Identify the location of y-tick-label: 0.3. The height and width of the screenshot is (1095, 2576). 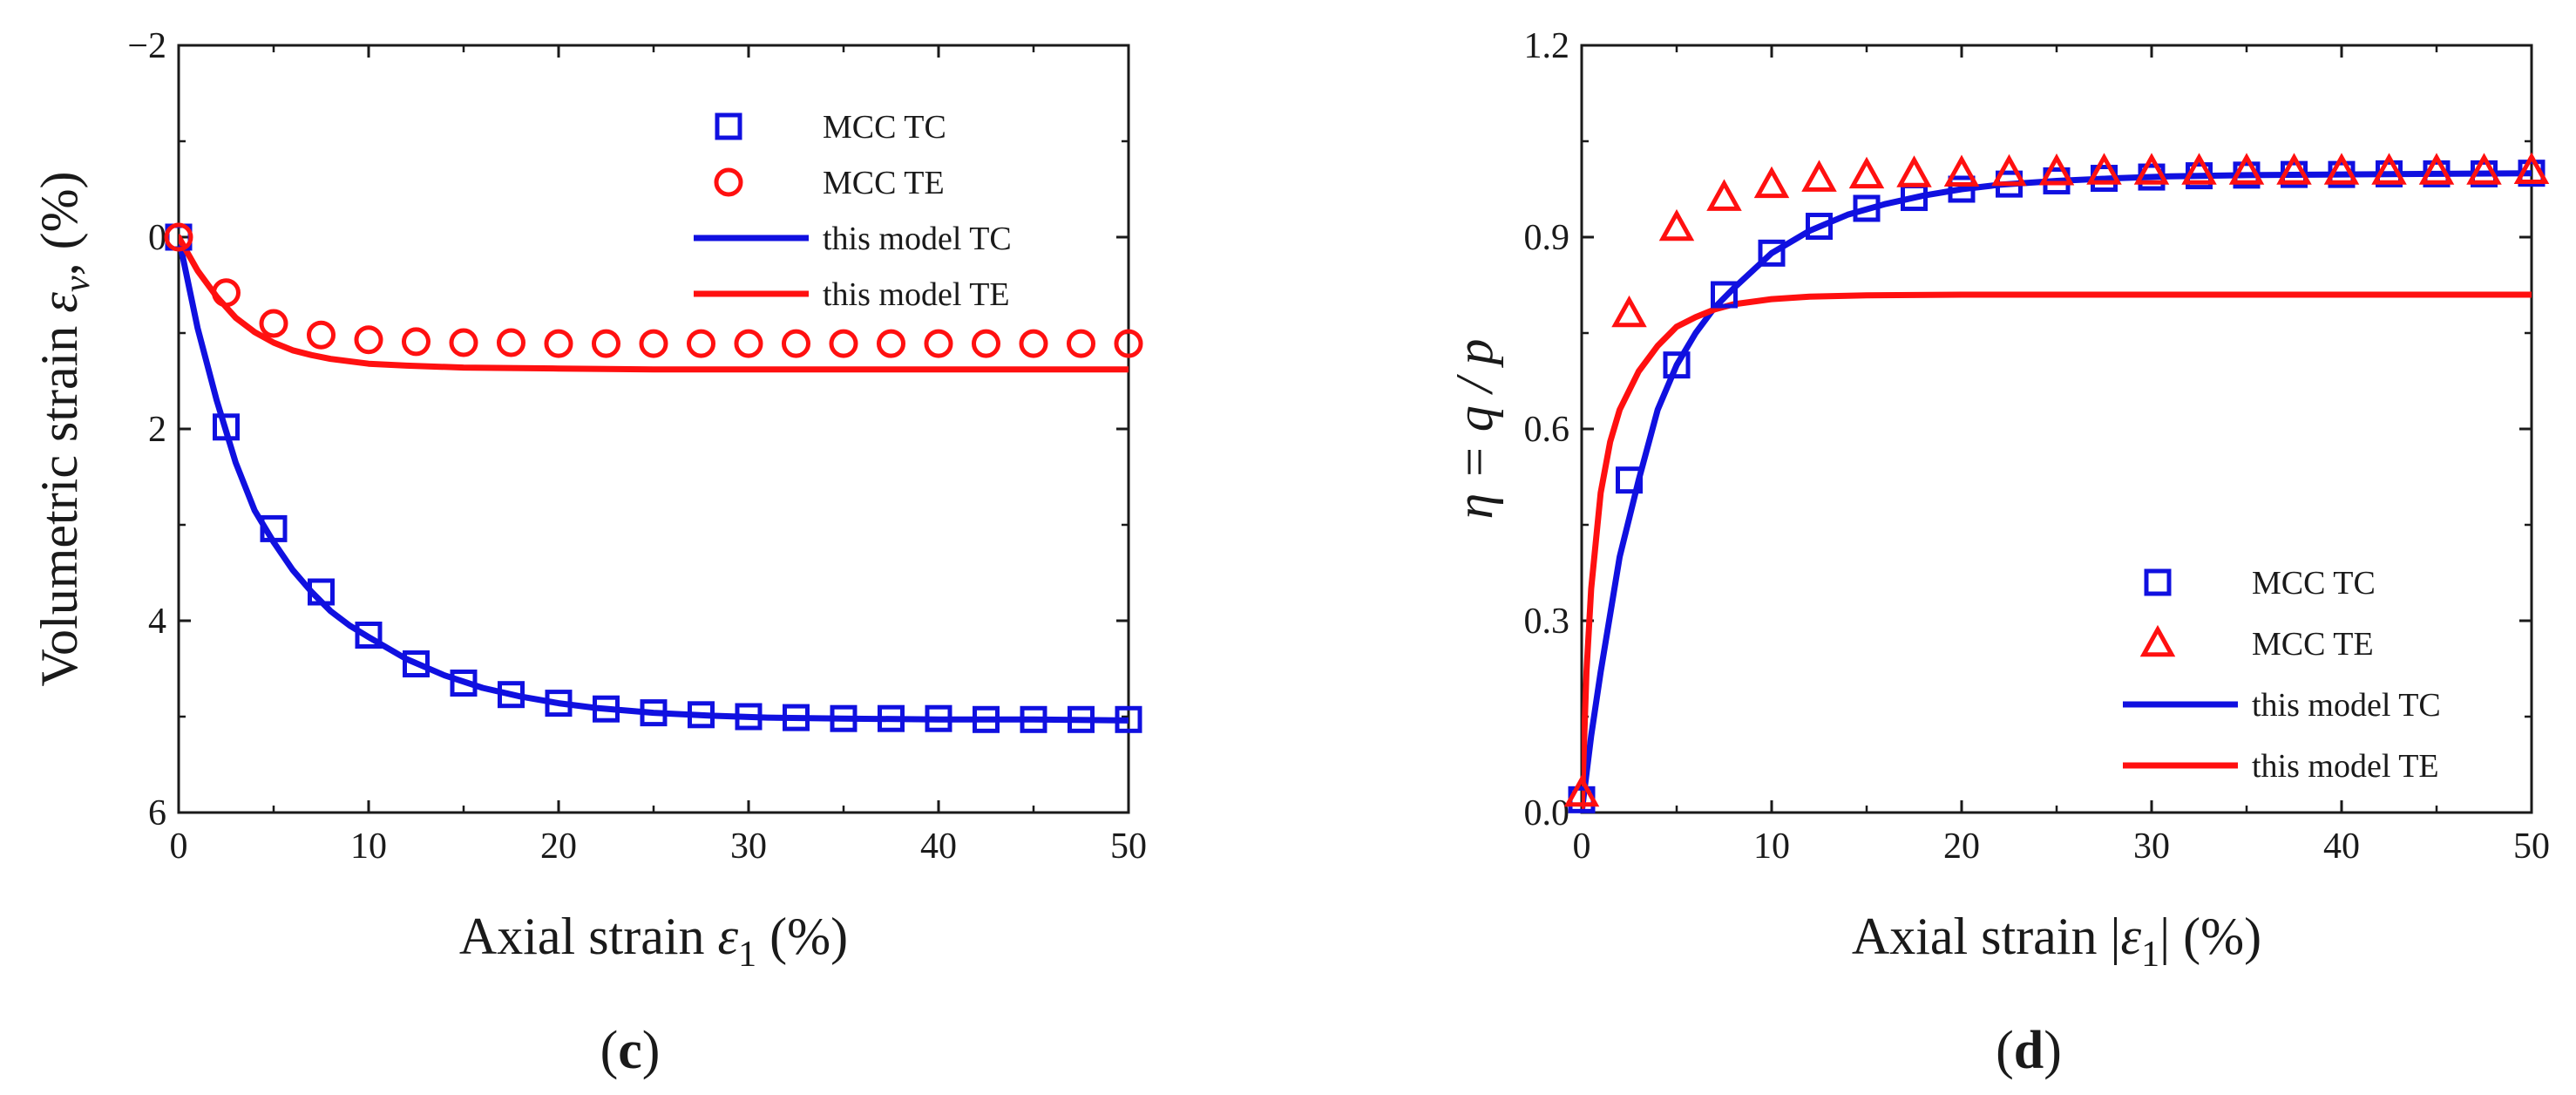
(1547, 622).